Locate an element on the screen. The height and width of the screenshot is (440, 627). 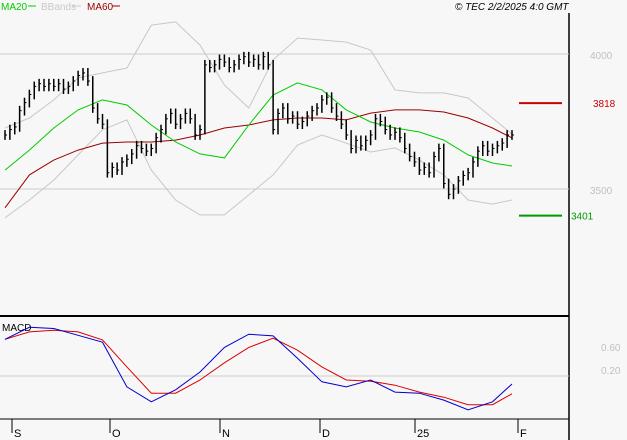
macd-y-tick-label: 0.60 is located at coordinates (611, 348).